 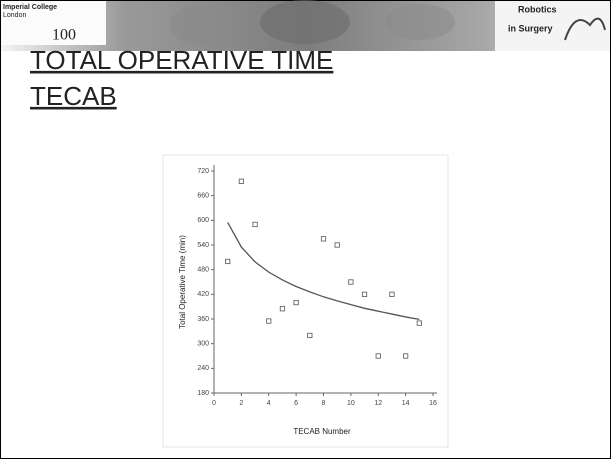 I want to click on x-axis-label: TECAB Number, so click(x=322, y=431).